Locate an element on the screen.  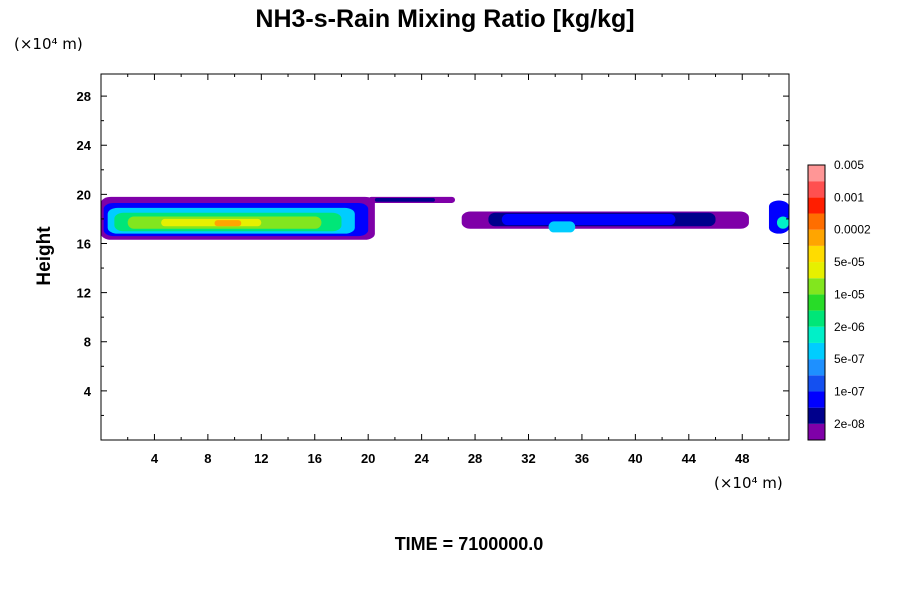
mixing-ratio-field is located at coordinates (445, 218).